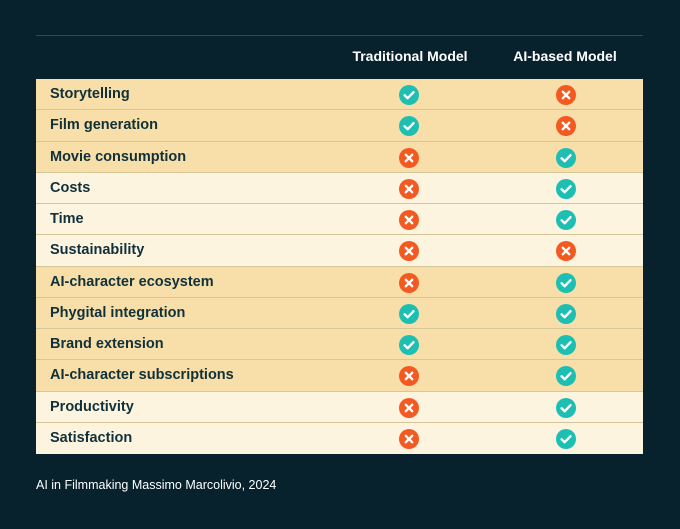 This screenshot has width=680, height=529. What do you see at coordinates (339, 220) in the screenshot?
I see `table-row: Time` at bounding box center [339, 220].